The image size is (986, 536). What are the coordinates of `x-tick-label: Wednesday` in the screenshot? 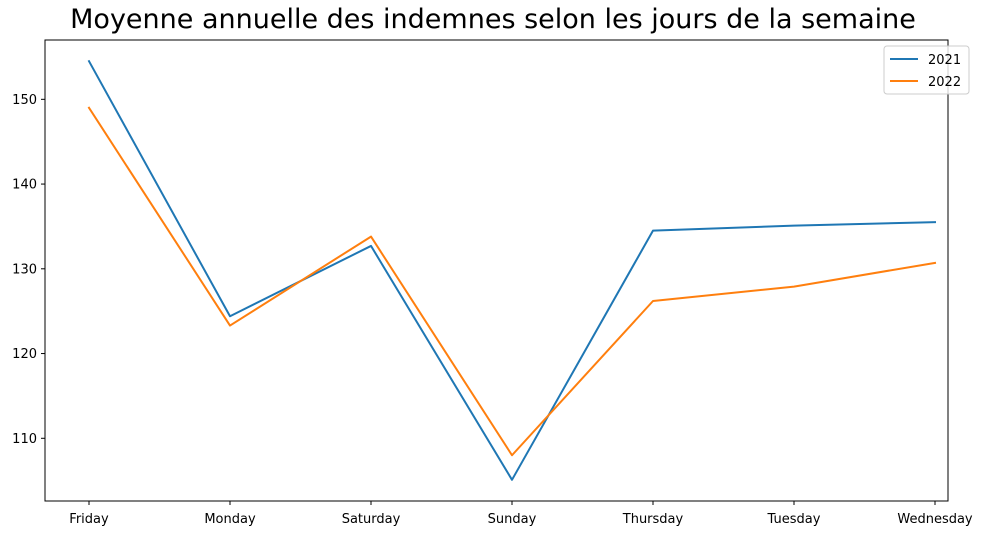 It's located at (935, 519).